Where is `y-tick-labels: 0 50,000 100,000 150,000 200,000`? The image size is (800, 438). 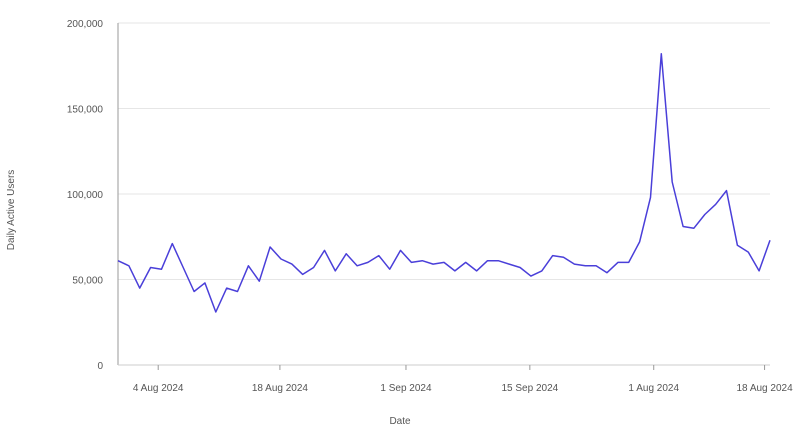
y-tick-labels: 0 50,000 100,000 150,000 200,000 is located at coordinates (85, 195).